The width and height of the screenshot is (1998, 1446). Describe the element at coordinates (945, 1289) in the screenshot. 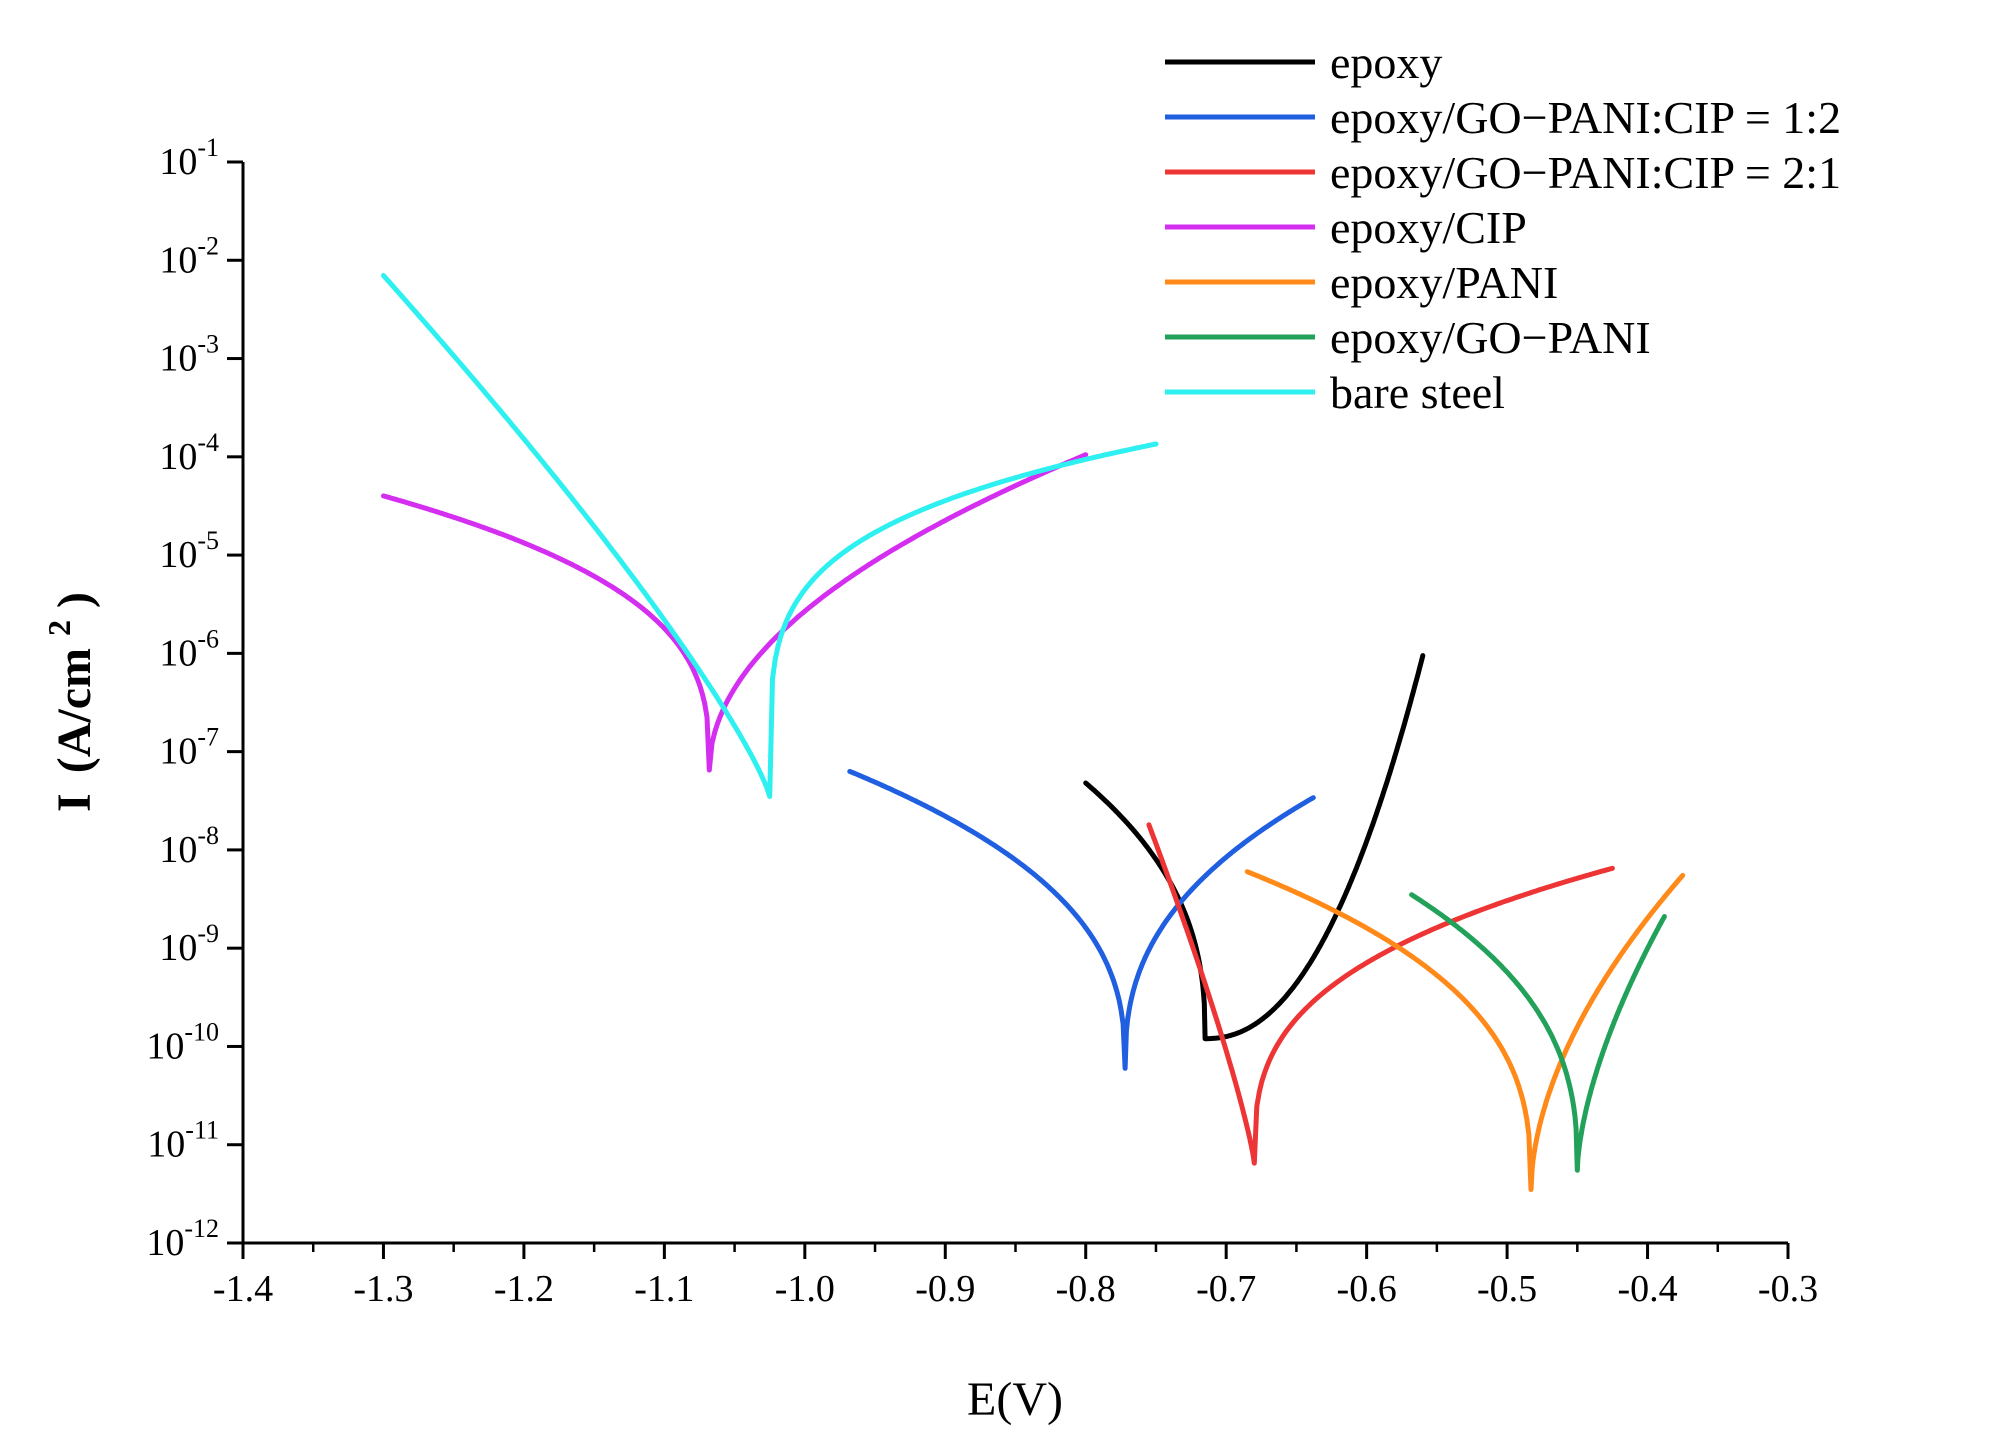

I see `x-tick-label: -0.9` at that location.